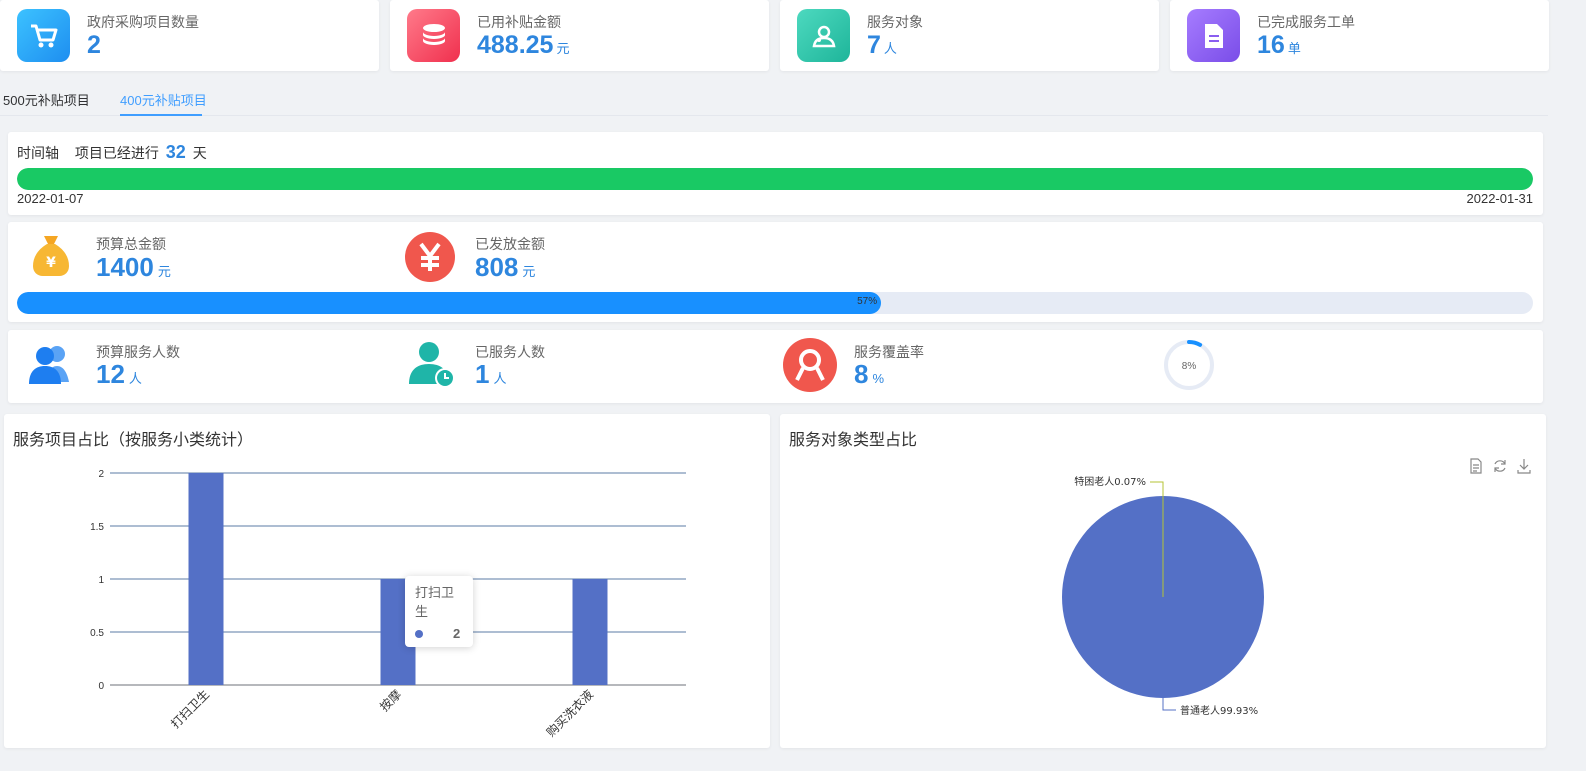 Image resolution: width=1586 pixels, height=771 pixels. Describe the element at coordinates (1500, 198) in the screenshot. I see `timeline-end-date: 2022-01-31` at that location.